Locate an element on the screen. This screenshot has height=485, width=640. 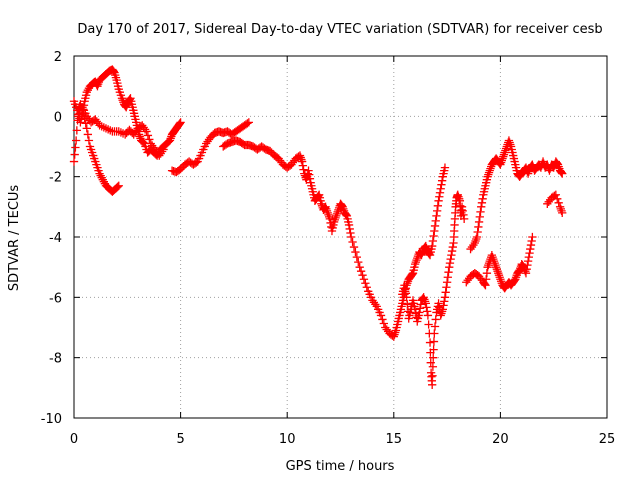
y-tick-label: 2 is located at coordinates (58, 57).